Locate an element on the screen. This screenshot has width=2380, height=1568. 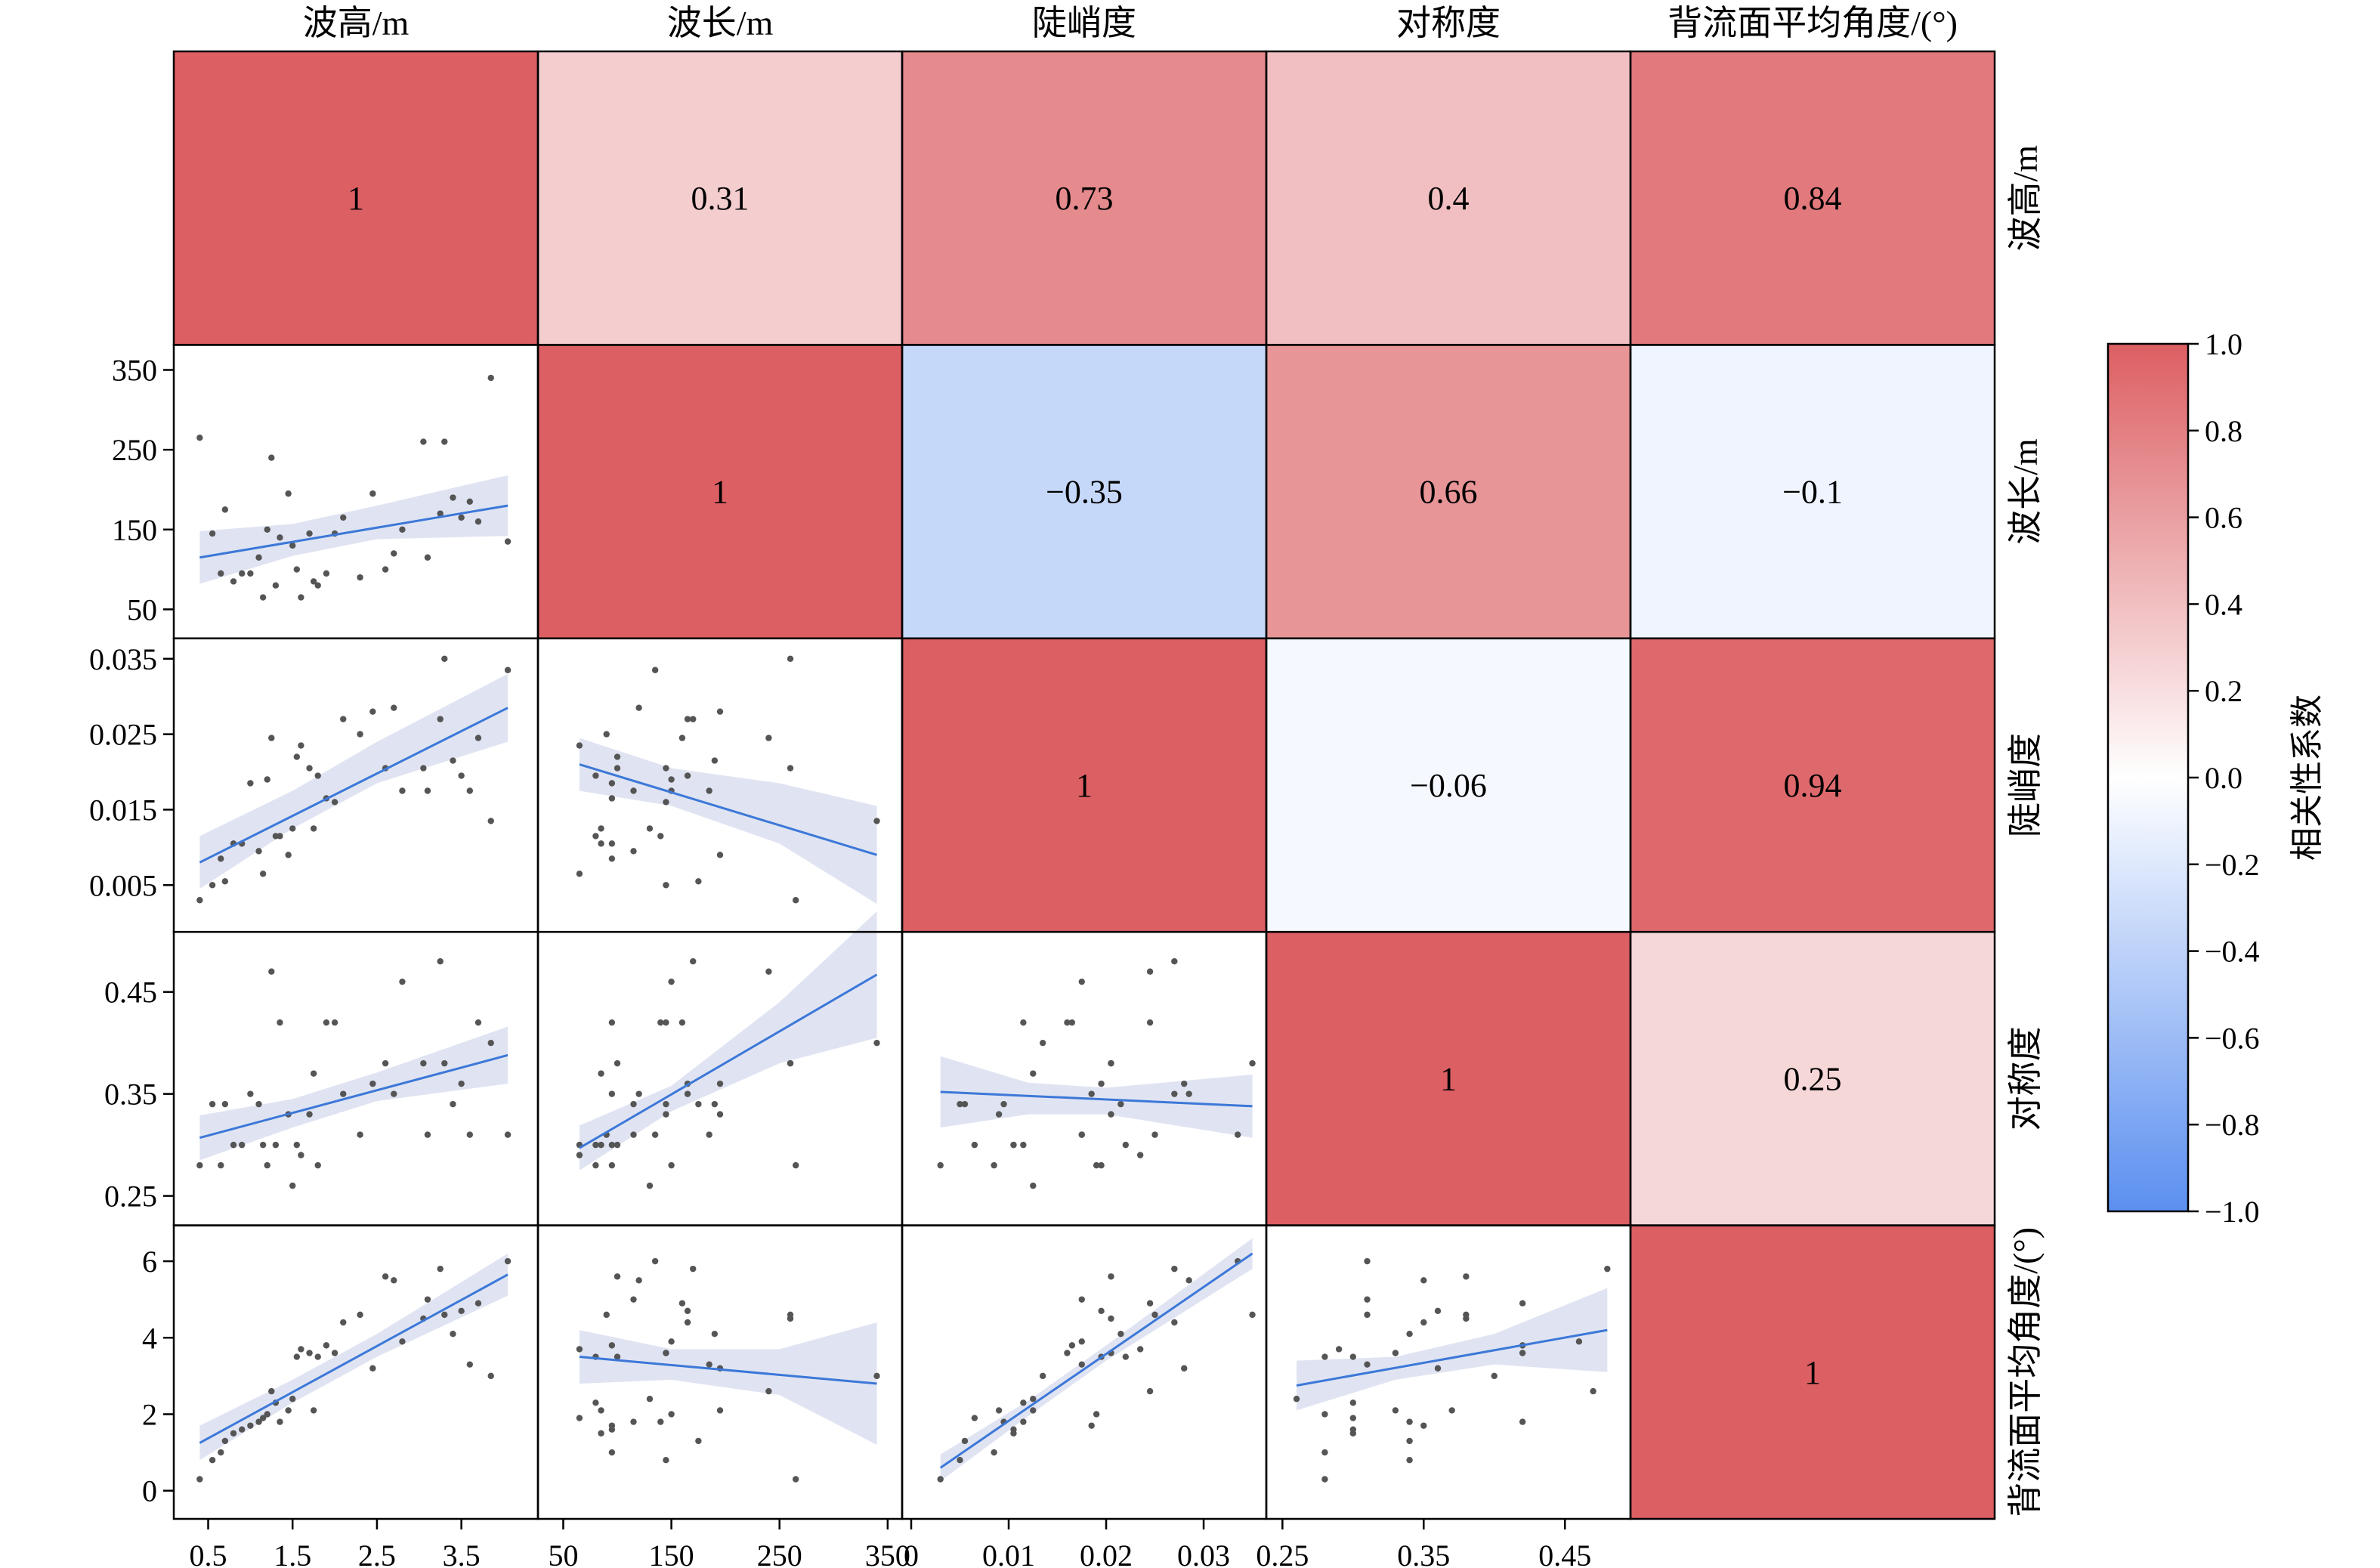
row-label: 背流面平均角度/(°) is located at coordinates (2025, 1372).